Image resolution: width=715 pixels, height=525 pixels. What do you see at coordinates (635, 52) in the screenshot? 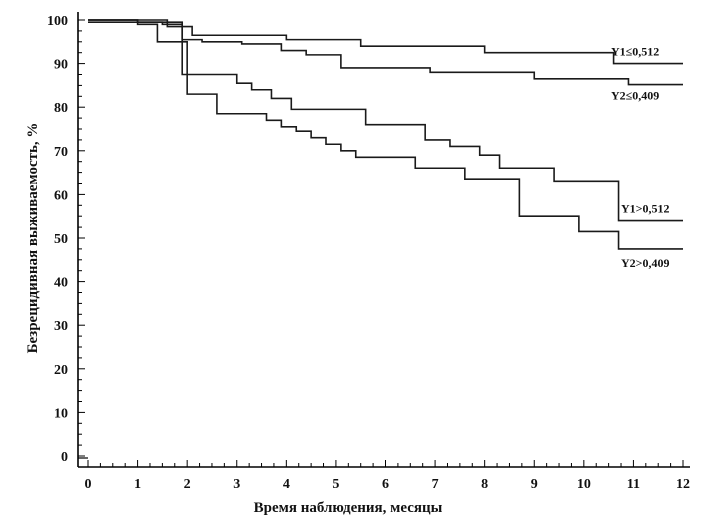
I see `series-label-1: Y1≤0,512` at bounding box center [635, 52].